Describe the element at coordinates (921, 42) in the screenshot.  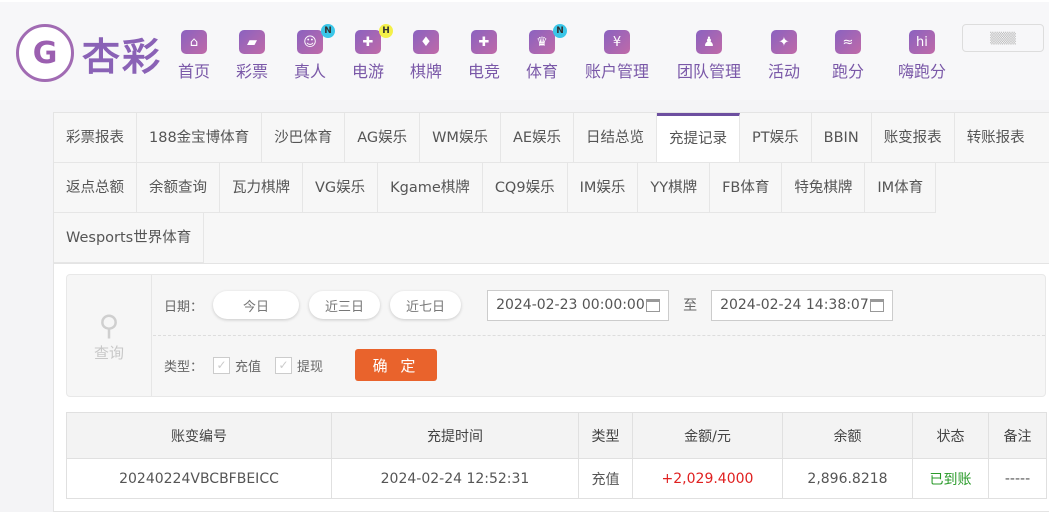
I see `hi-icon: hi` at that location.